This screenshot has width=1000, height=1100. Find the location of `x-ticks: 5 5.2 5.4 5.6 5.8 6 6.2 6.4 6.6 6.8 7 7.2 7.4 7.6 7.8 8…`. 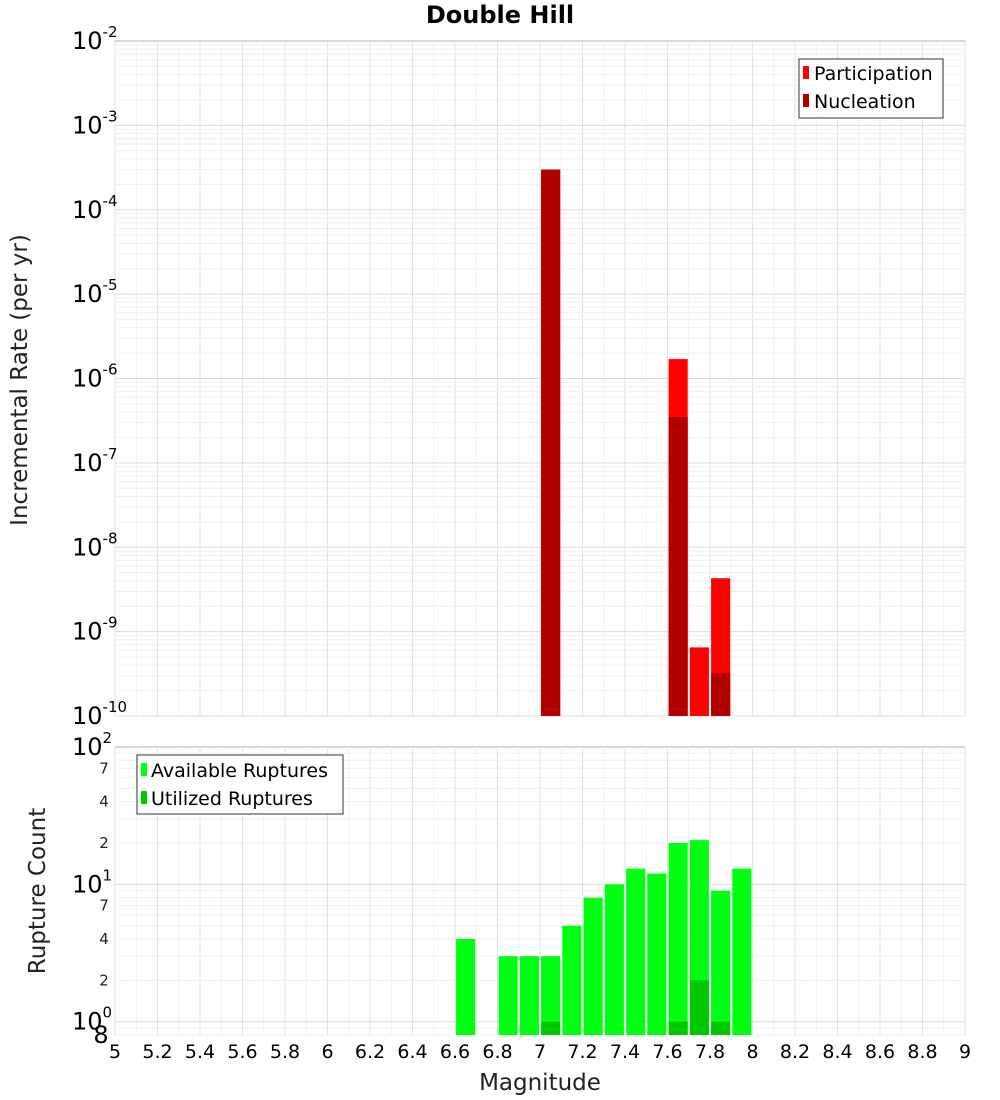

x-ticks: 5 5.2 5.4 5.6 5.8 6 6.2 6.4 6.6 6.8 7 7.2 7.4 7.6 7.8 8… is located at coordinates (540, 1052).